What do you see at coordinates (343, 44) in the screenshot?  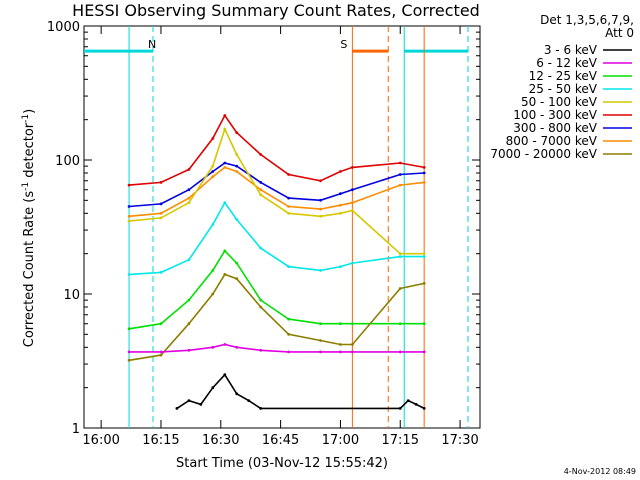 I see `flag-label: S` at bounding box center [343, 44].